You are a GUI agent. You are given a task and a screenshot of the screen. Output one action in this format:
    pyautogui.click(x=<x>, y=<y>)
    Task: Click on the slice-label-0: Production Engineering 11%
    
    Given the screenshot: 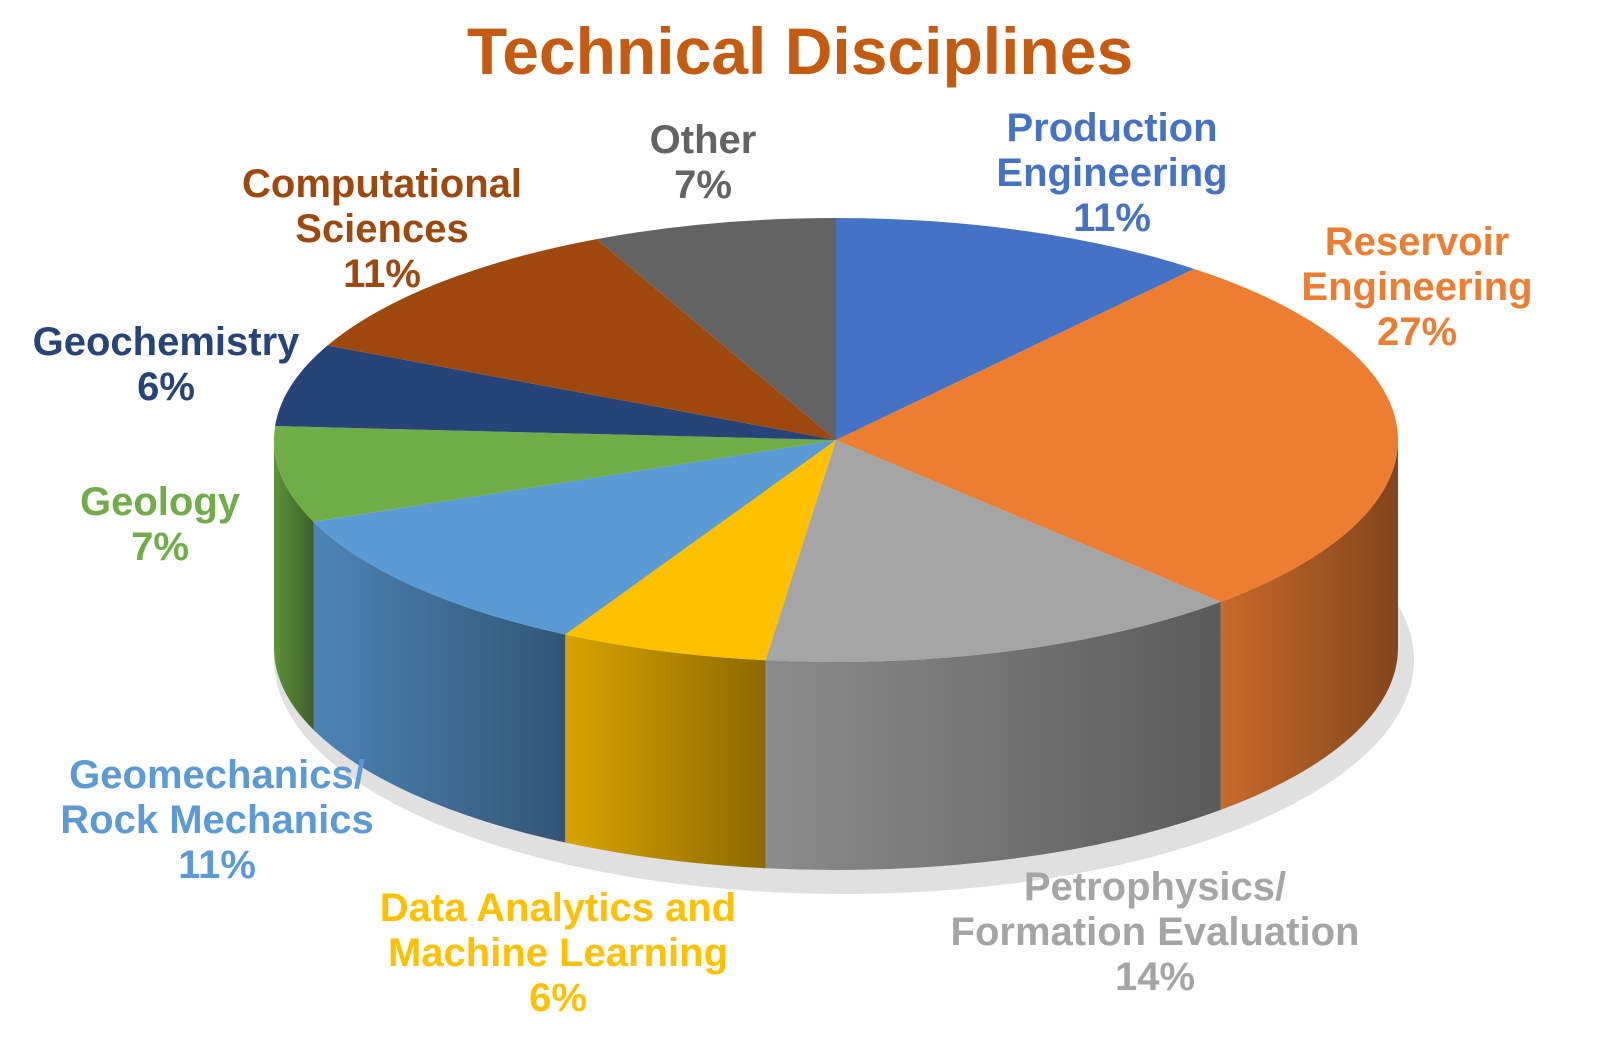 What is the action you would take?
    pyautogui.click(x=1111, y=173)
    